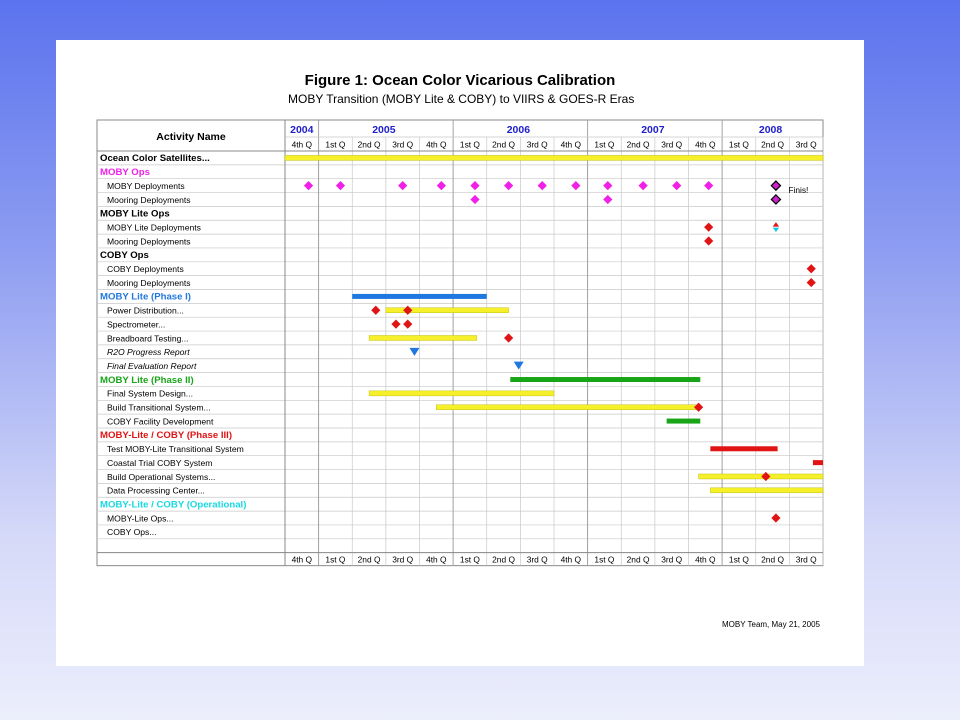 This screenshot has height=720, width=960. I want to click on activity-label: Test MOBY-Lite Transitional System, so click(175, 449).